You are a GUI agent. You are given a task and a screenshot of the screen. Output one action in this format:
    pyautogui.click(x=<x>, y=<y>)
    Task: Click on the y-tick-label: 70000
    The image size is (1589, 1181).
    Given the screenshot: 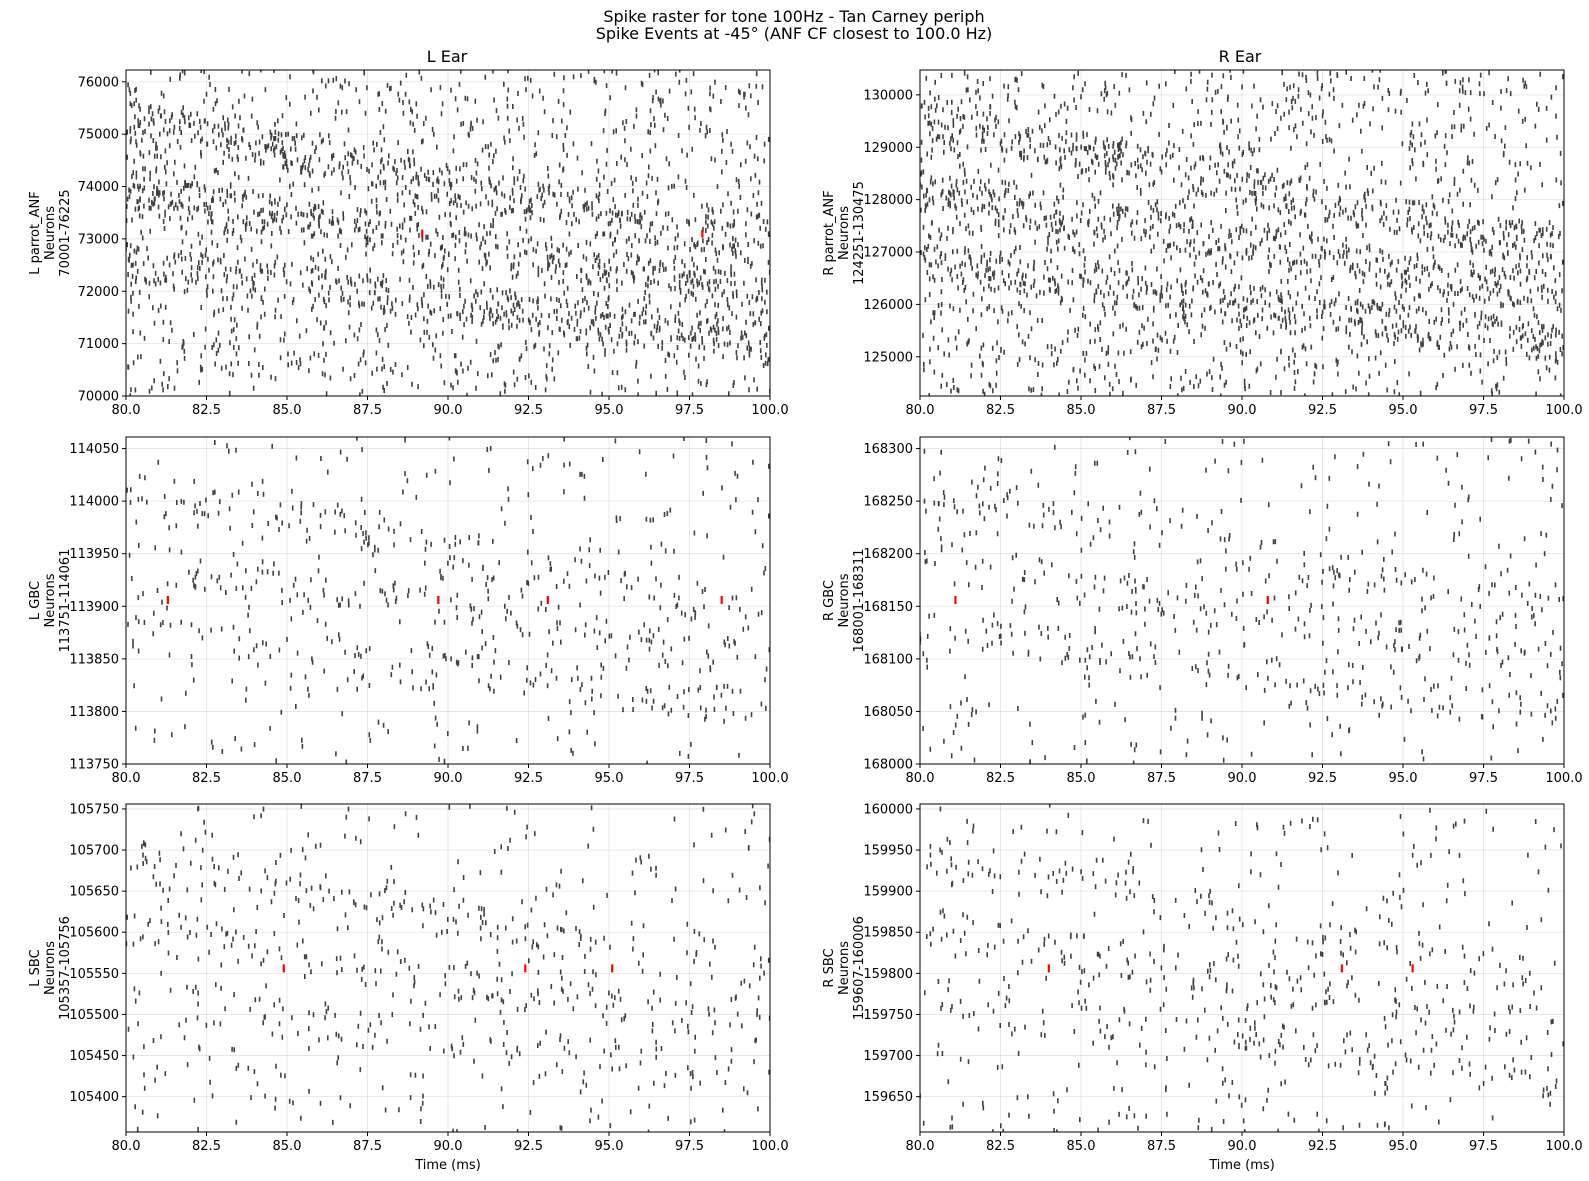 What is the action you would take?
    pyautogui.click(x=98, y=397)
    